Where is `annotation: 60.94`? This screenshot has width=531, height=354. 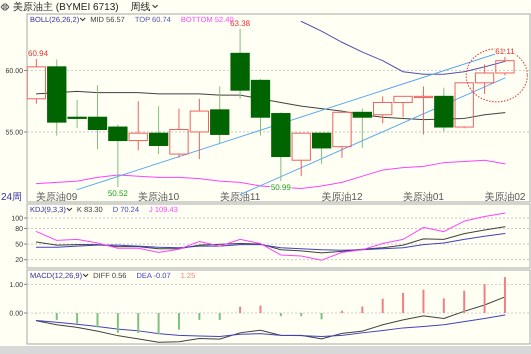
annotation: 60.94 is located at coordinates (38, 53).